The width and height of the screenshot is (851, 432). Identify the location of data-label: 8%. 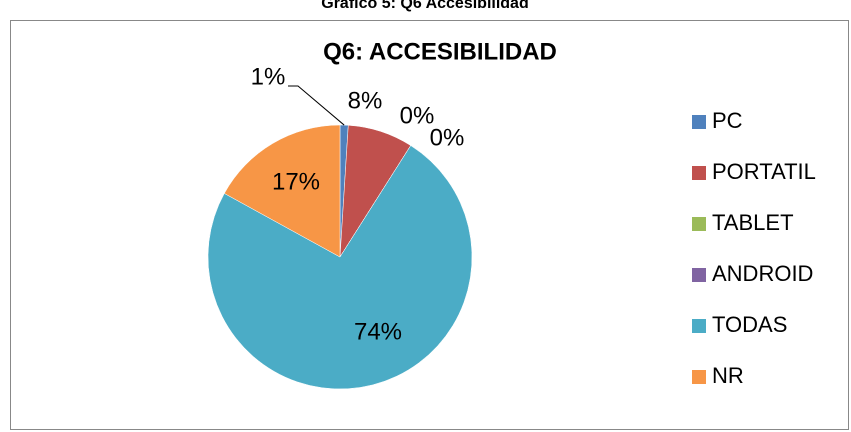
(365, 100).